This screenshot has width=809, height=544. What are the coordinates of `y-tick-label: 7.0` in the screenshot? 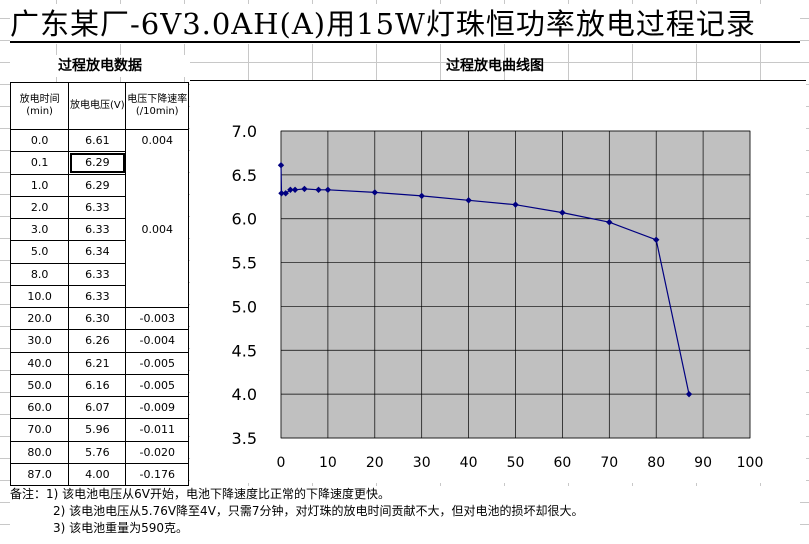 It's located at (244, 131).